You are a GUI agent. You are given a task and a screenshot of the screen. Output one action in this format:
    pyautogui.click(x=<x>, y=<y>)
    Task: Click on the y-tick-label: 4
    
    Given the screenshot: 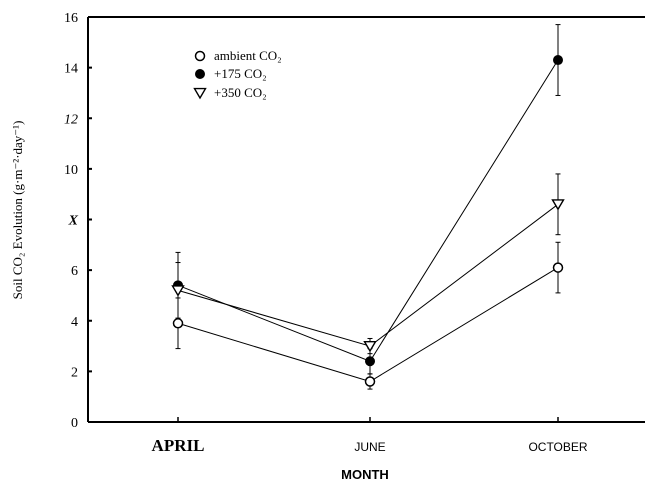 What is the action you would take?
    pyautogui.click(x=74, y=322)
    